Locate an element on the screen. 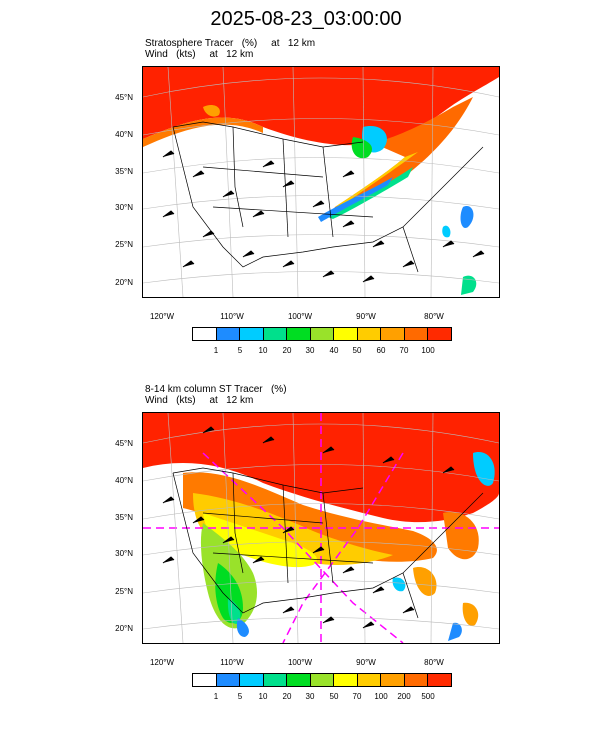  tracer-field-orange is located at coordinates (203, 132).